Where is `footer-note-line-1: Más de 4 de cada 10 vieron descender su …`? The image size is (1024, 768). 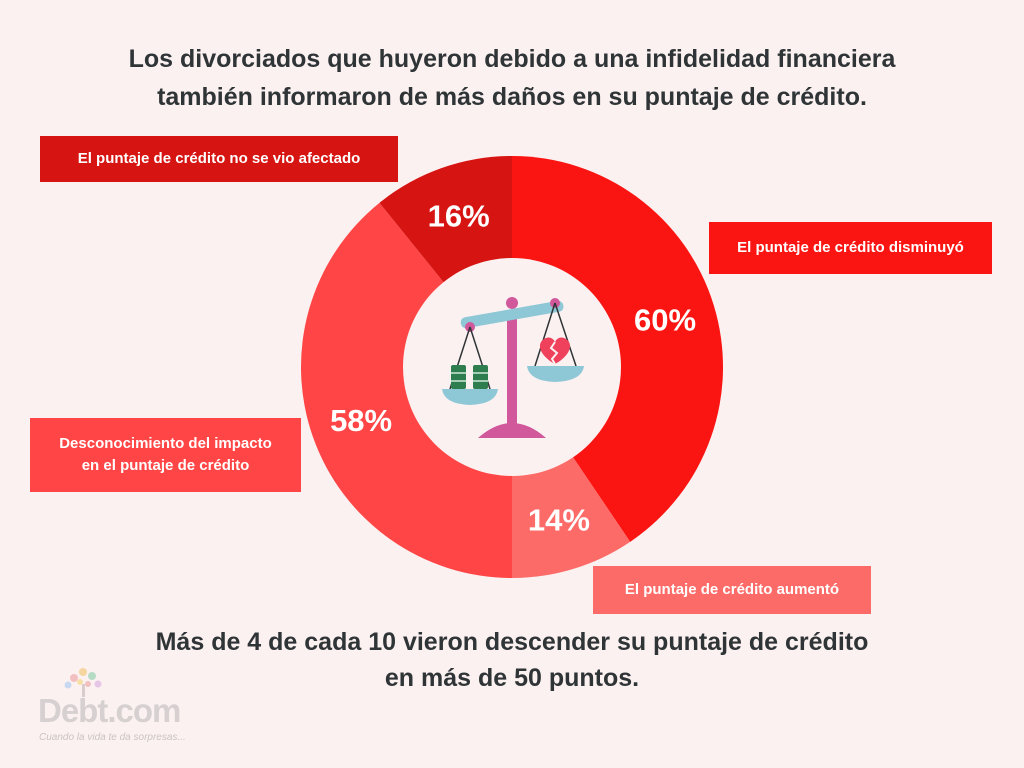
footer-note-line-1: Más de 4 de cada 10 vieron descender su … is located at coordinates (512, 642).